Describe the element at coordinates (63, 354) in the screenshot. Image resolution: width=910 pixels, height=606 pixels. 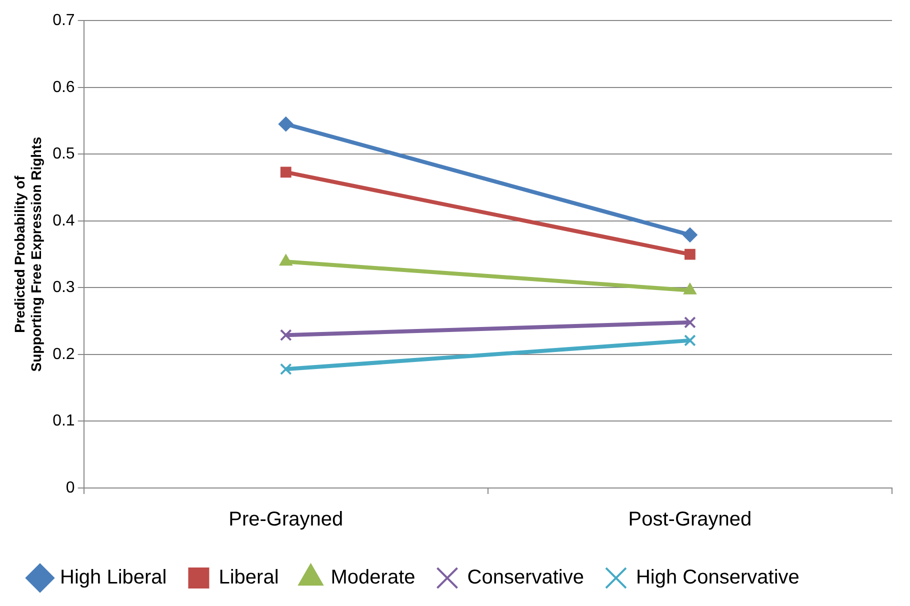
I see `y-tick-label: 0.2` at that location.